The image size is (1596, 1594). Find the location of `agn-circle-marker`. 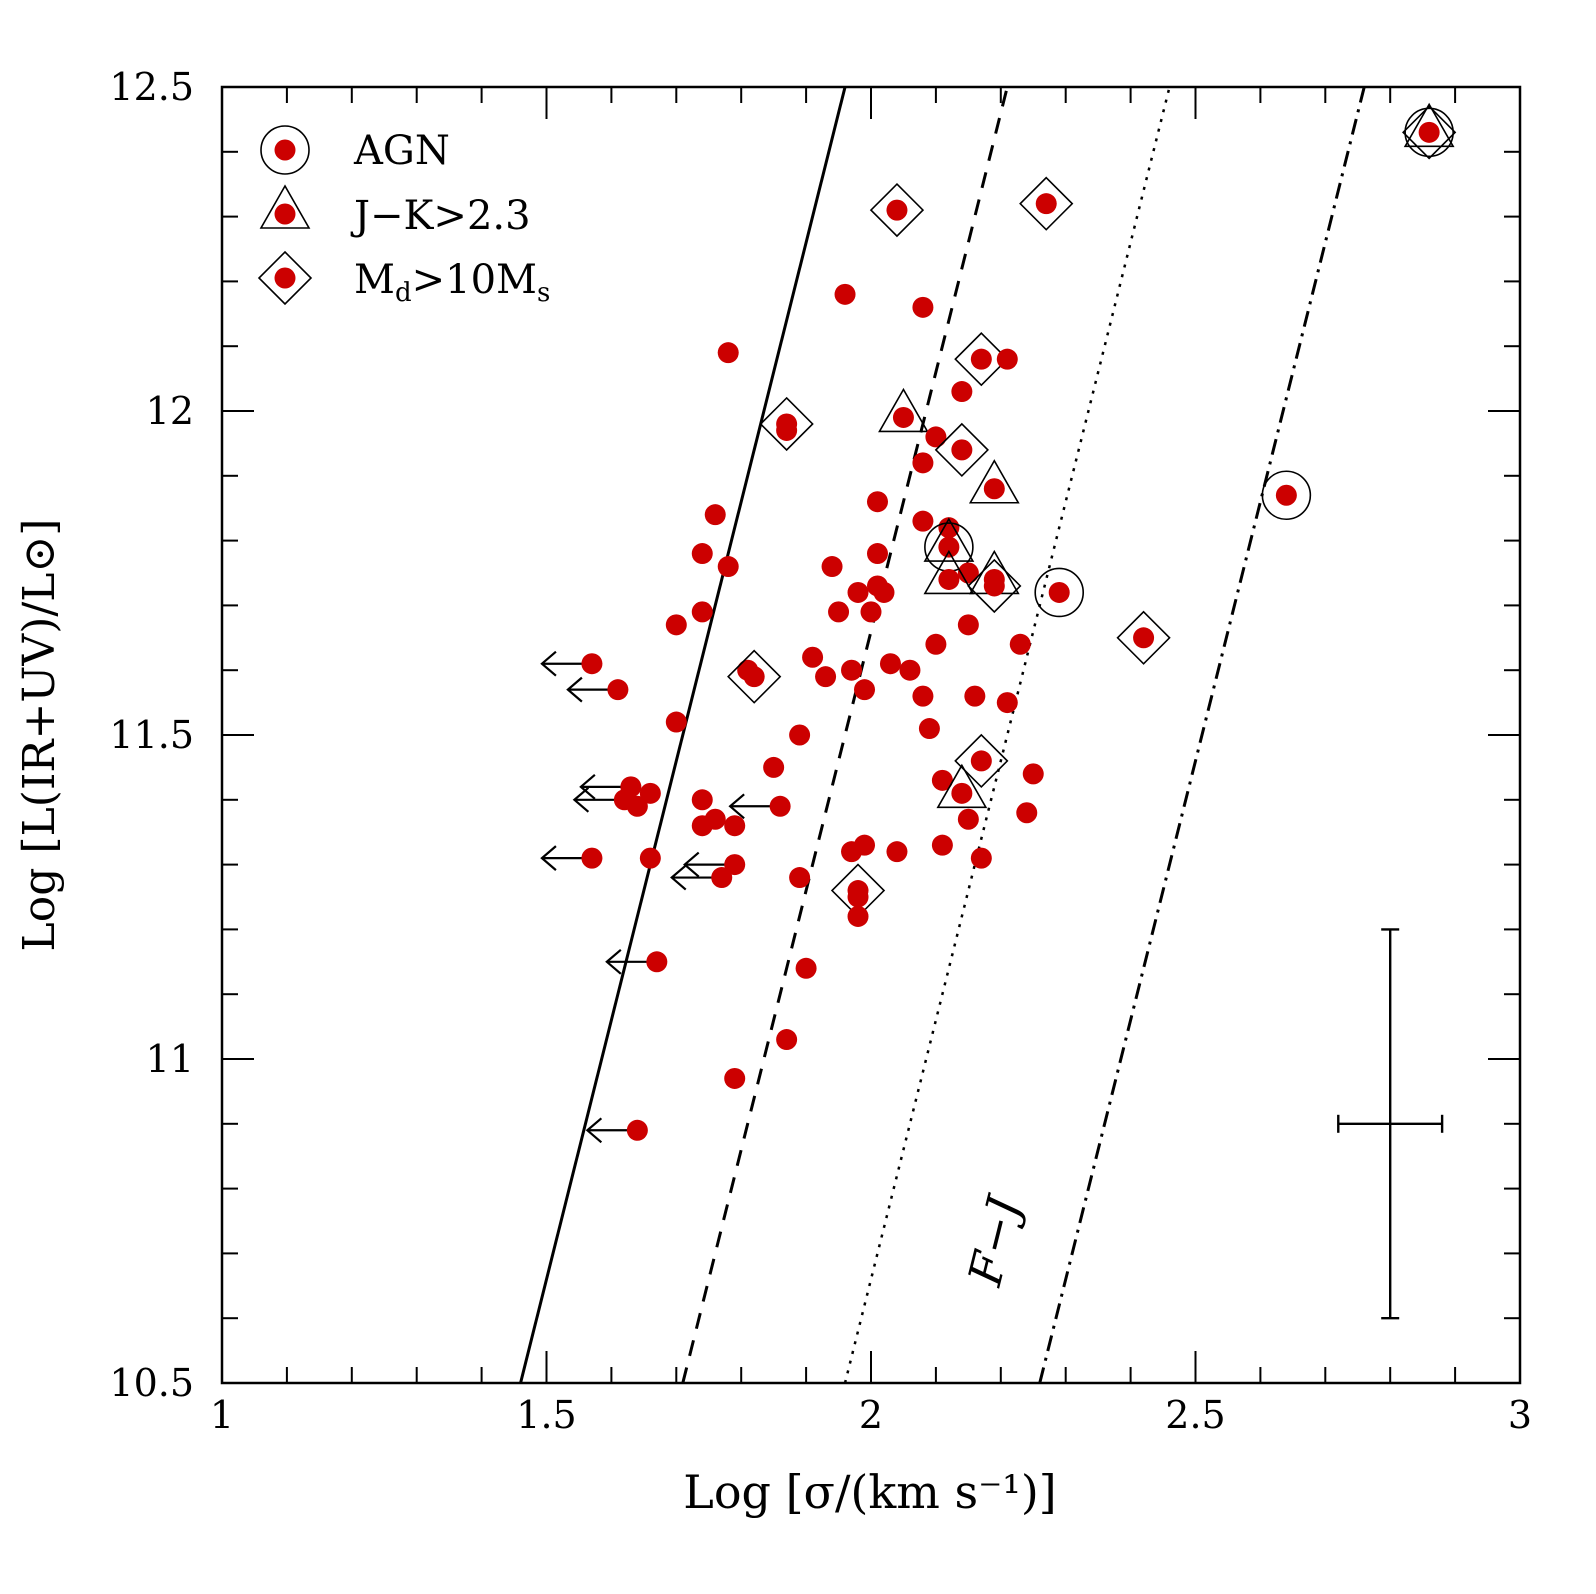

agn-circle-marker is located at coordinates (1059, 592).